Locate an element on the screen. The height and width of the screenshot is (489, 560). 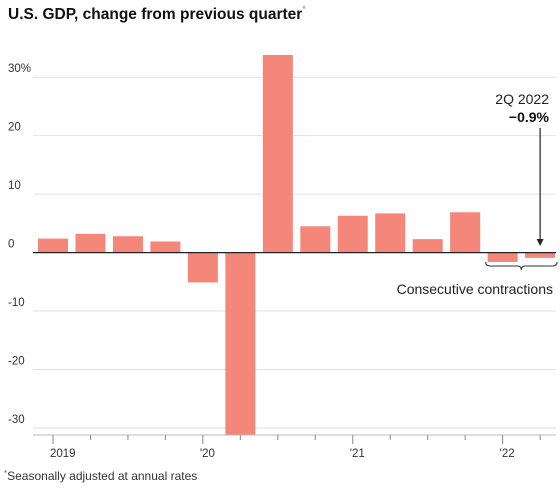
title-footnote-marker: * is located at coordinates (304, 9).